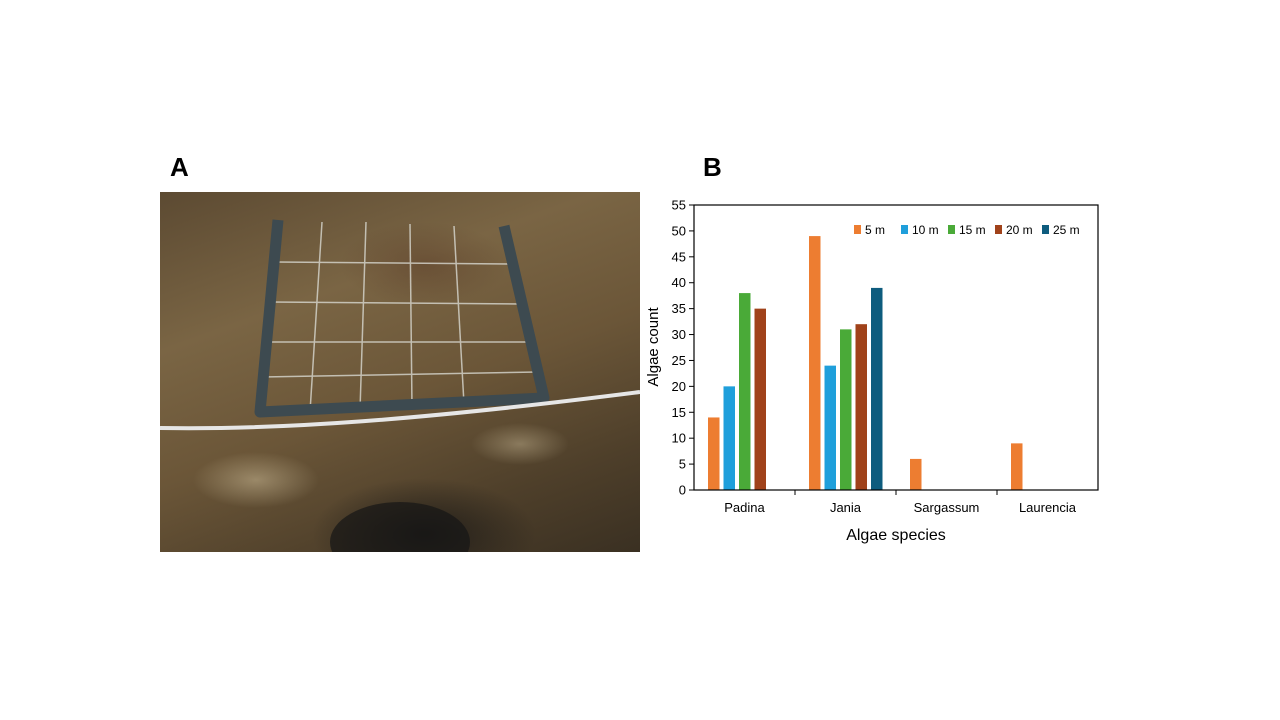 The image size is (1280, 720). I want to click on bars, so click(865, 363).